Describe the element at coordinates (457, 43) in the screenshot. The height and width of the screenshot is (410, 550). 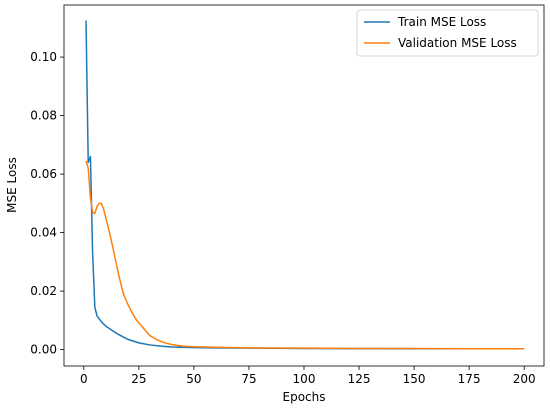
I see `legend-label-2: Validation MSE Loss` at that location.